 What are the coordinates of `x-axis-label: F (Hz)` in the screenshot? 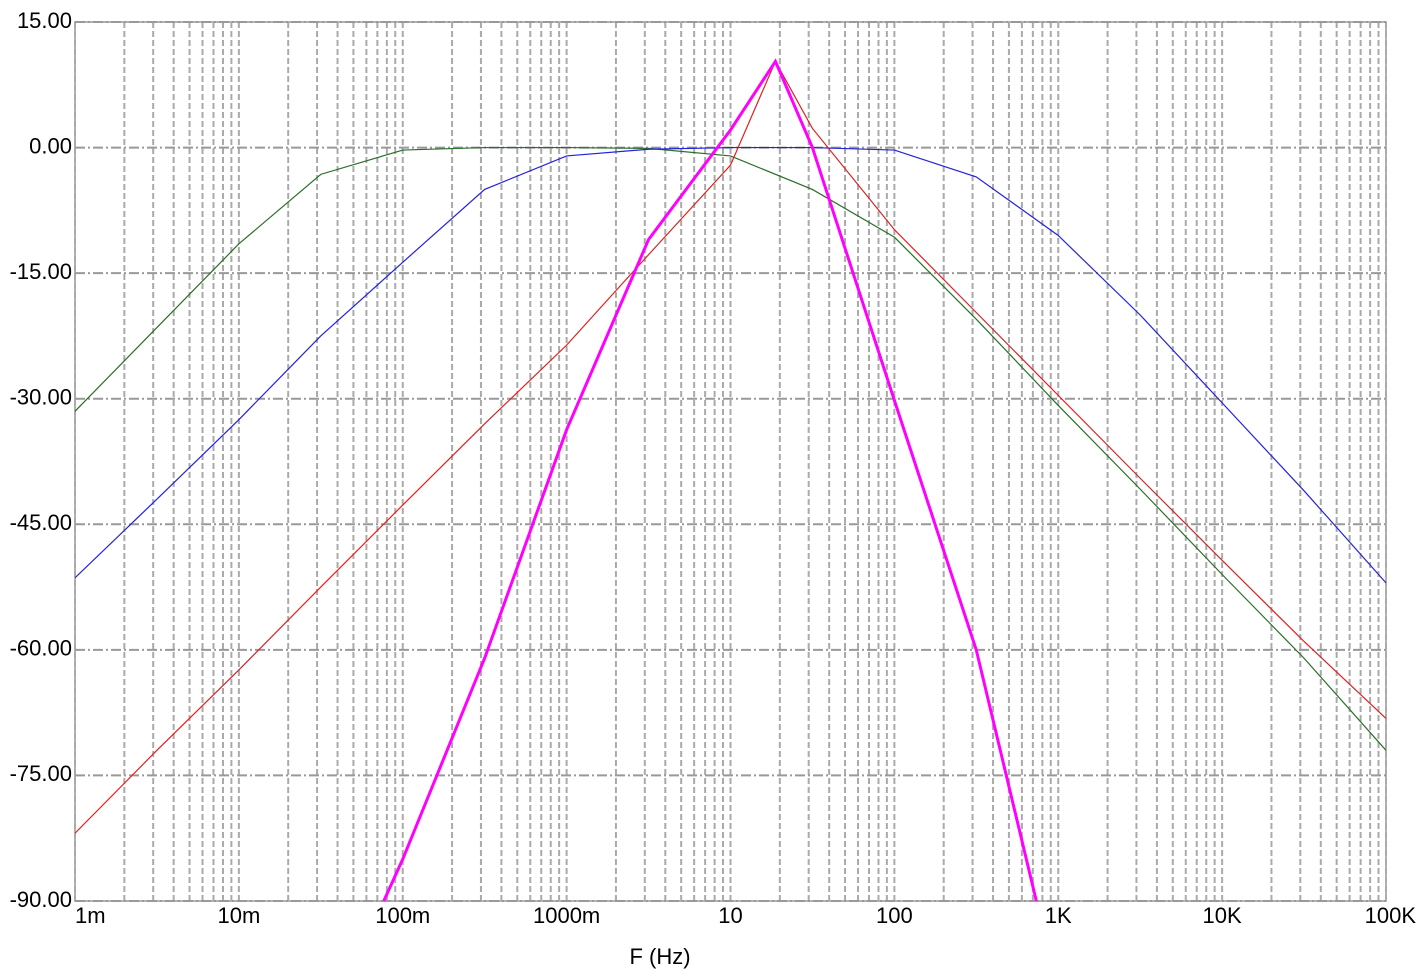 It's located at (659, 956).